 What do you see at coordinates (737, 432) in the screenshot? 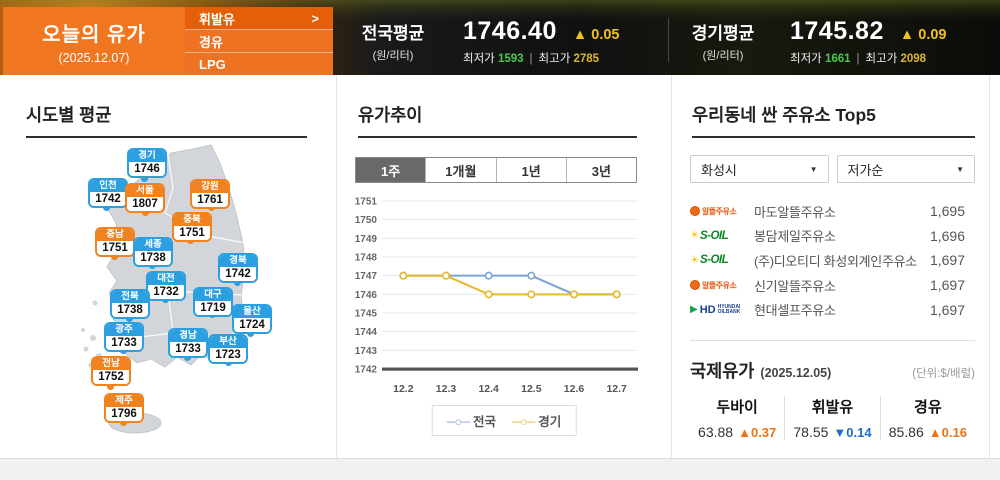
I see `intl-value-row: 63.88 ▲0.37` at bounding box center [737, 432].